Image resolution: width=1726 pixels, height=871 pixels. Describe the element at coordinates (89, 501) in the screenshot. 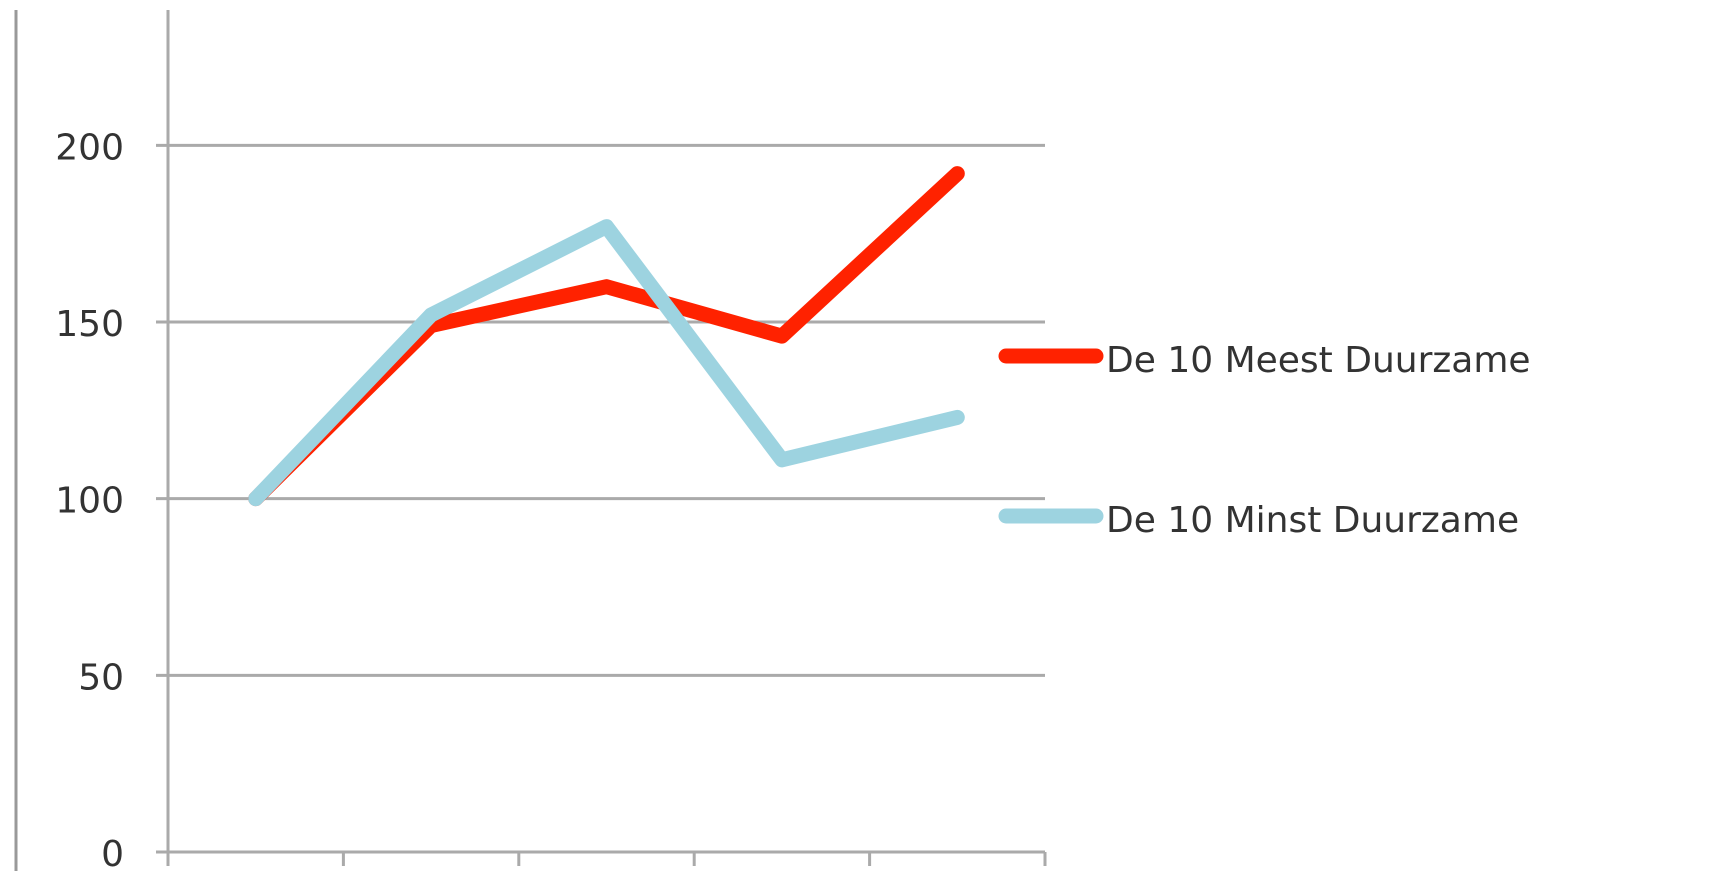

I see `y-tick-label: 100` at that location.